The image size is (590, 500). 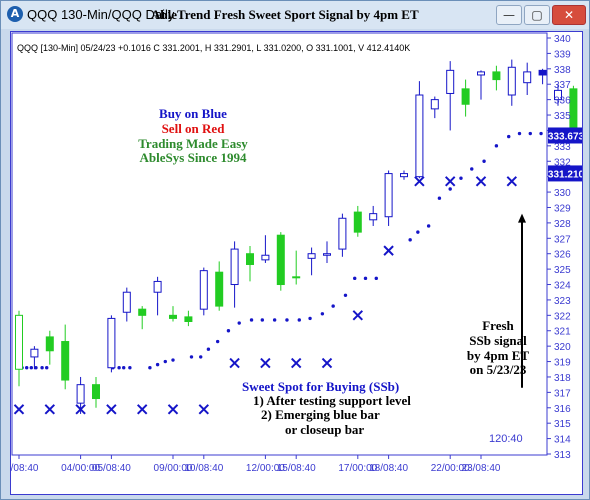 I want to click on x-tick-label: 17/00:00, so click(x=357, y=468).